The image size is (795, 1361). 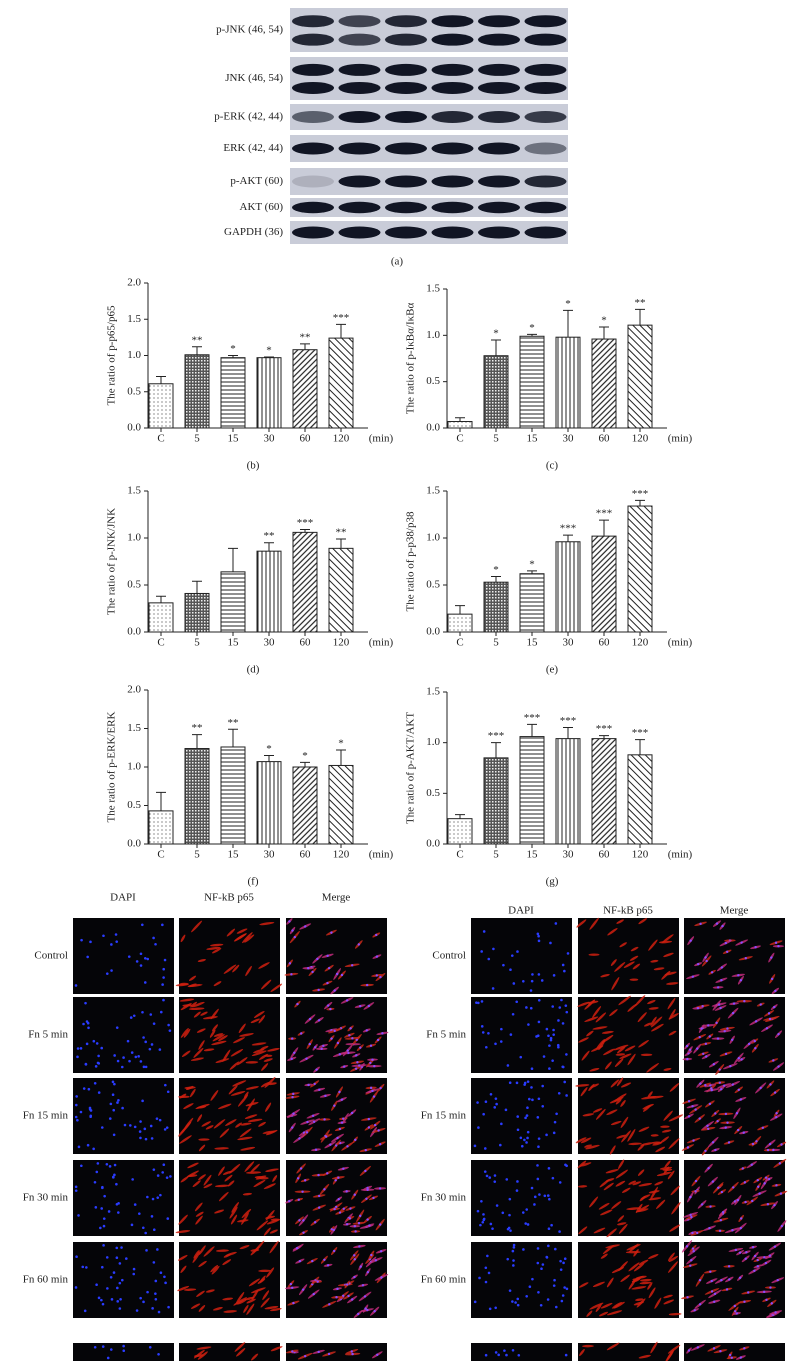 What do you see at coordinates (496, 736) in the screenshot?
I see `significance: ***` at bounding box center [496, 736].